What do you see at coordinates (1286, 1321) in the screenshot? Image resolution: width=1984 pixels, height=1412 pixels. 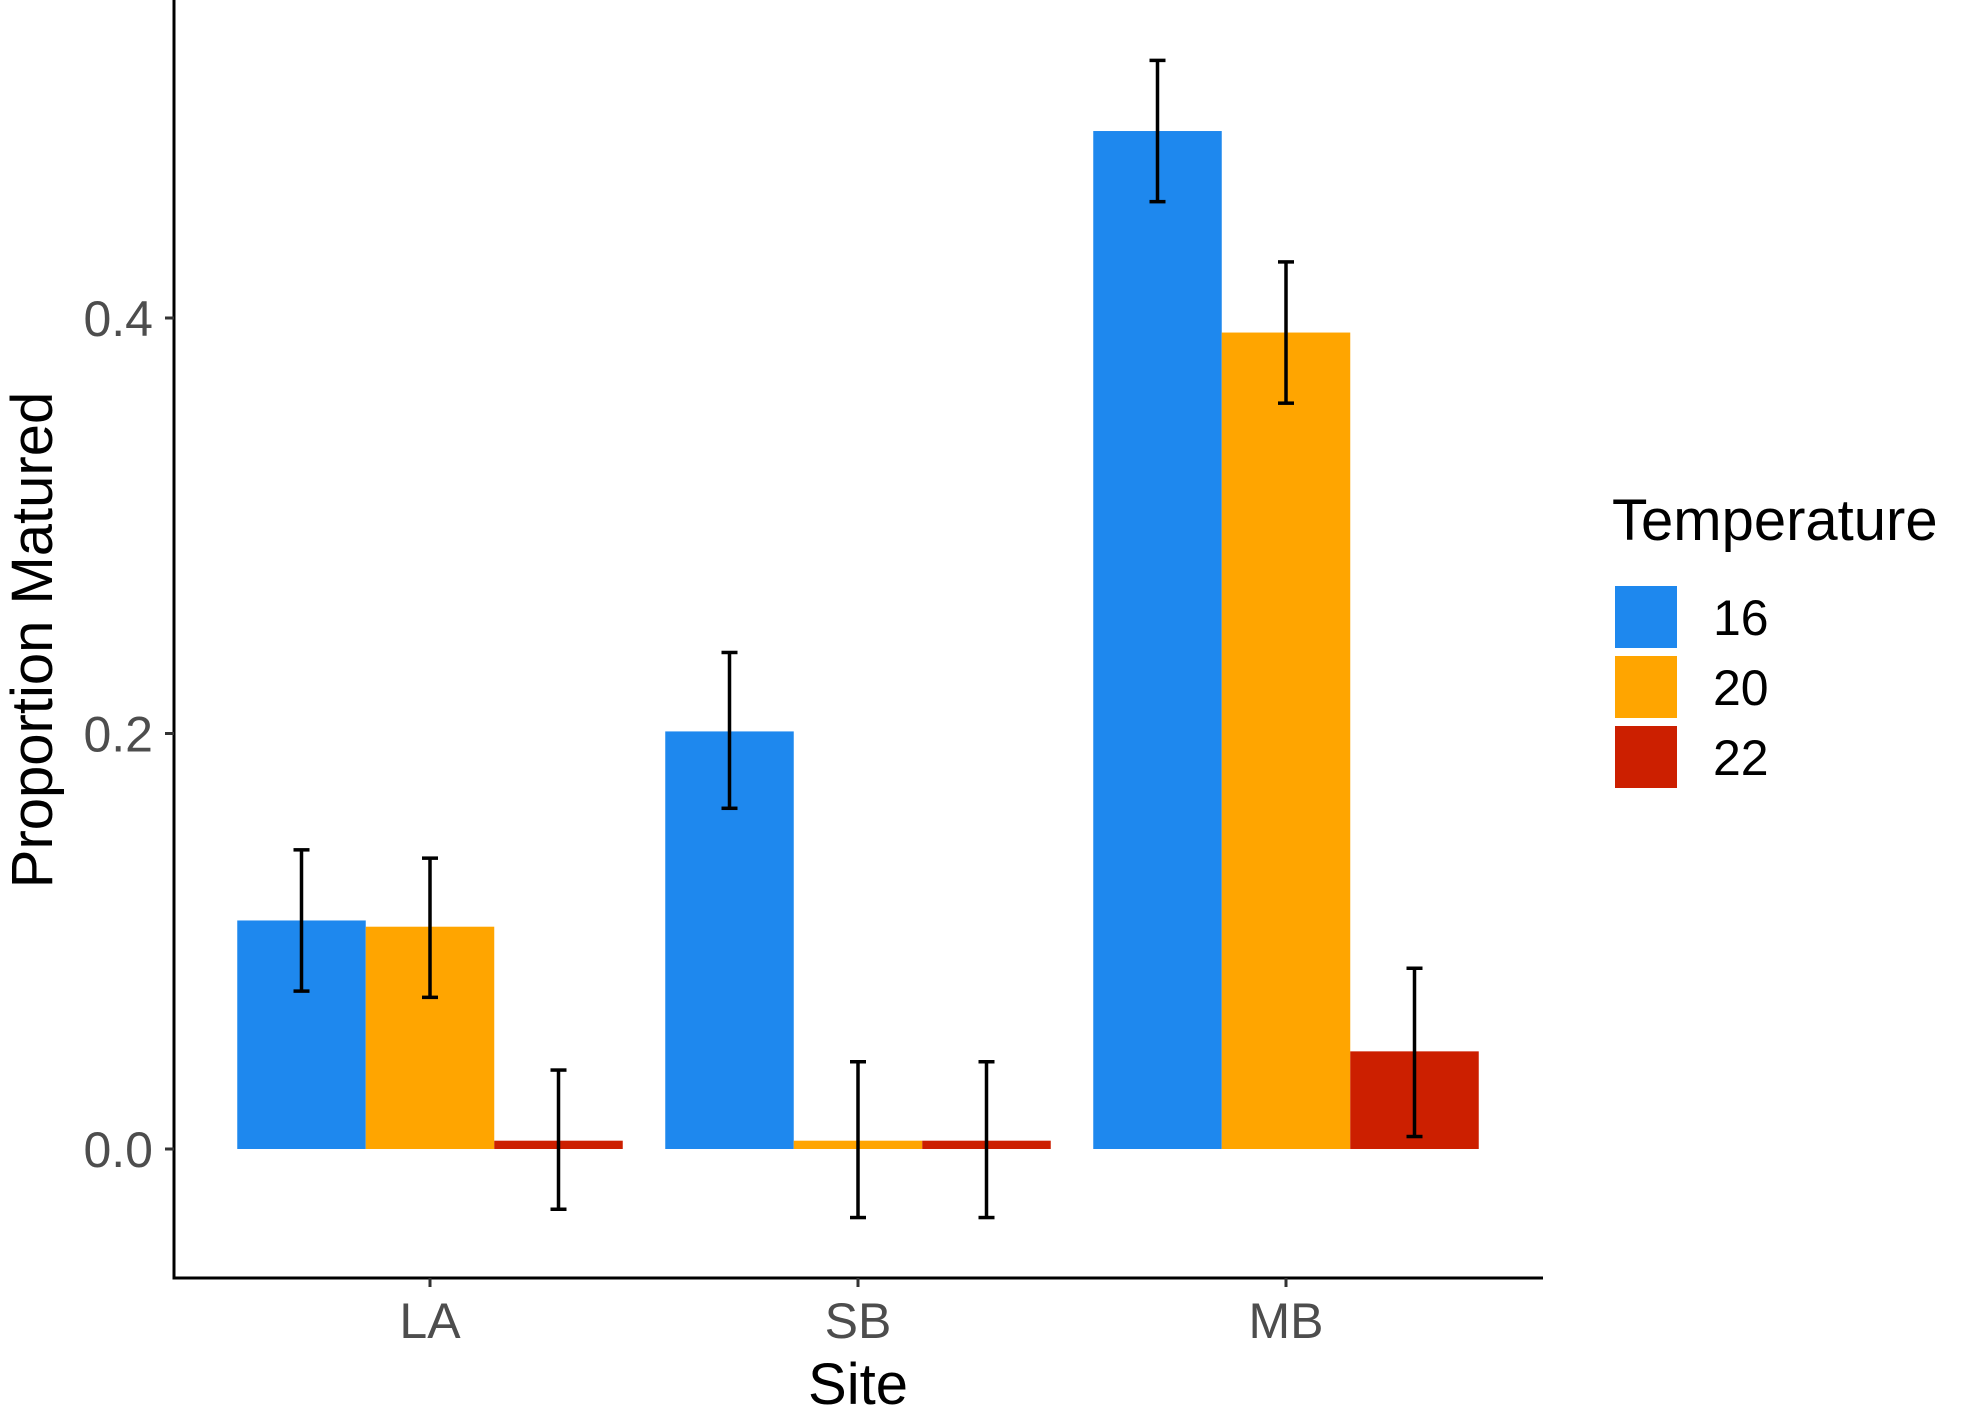 I see `x-tick-label-mb: MB` at bounding box center [1286, 1321].